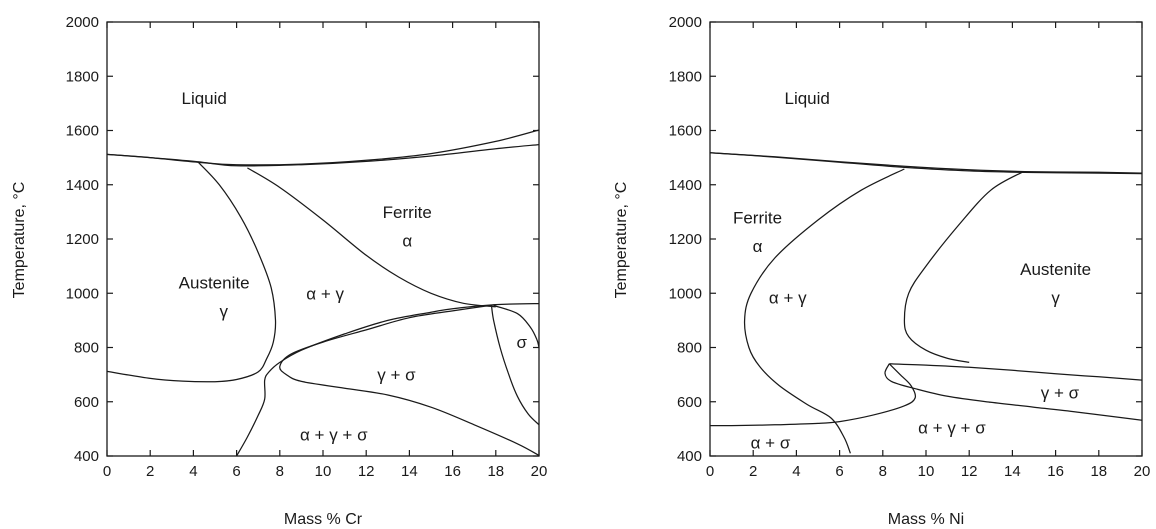  Describe the element at coordinates (771, 442) in the screenshot. I see `phase-region-label: α + σ` at that location.